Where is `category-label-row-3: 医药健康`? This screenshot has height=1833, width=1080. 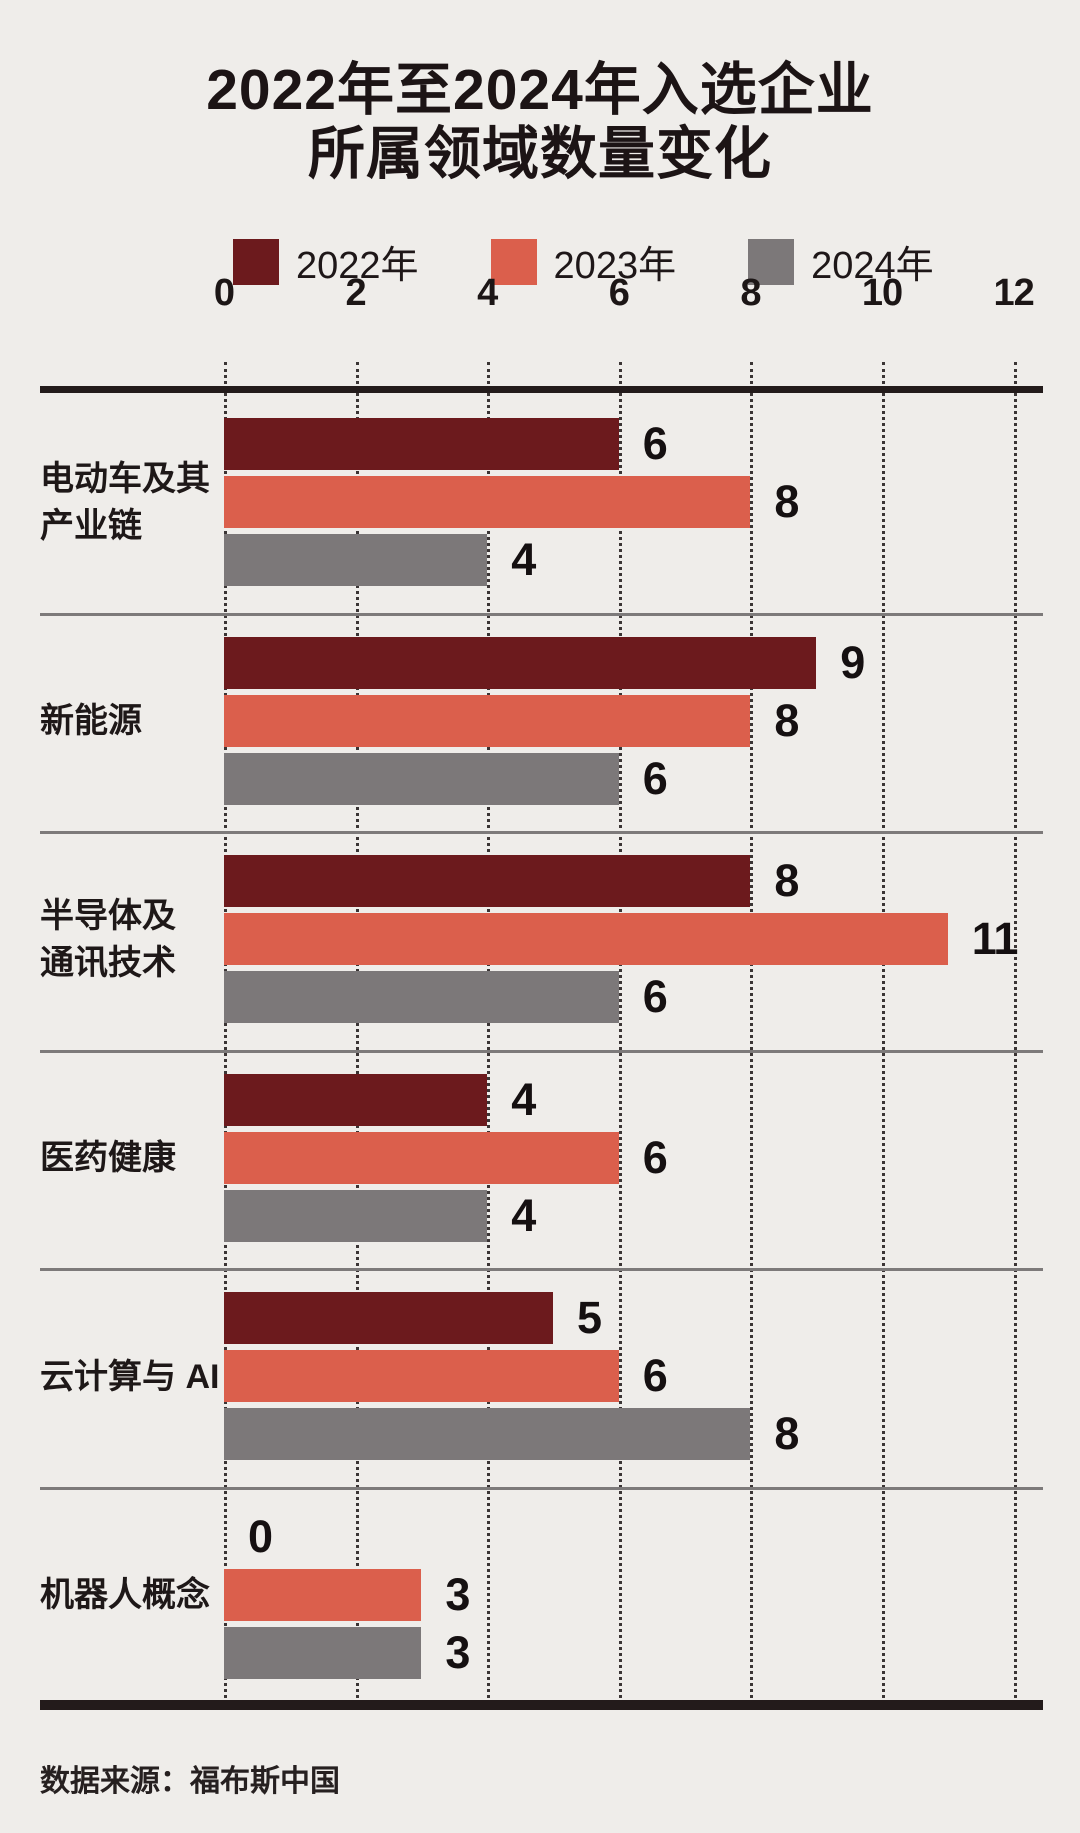 category-label-row-3: 医药健康 is located at coordinates (132, 1159).